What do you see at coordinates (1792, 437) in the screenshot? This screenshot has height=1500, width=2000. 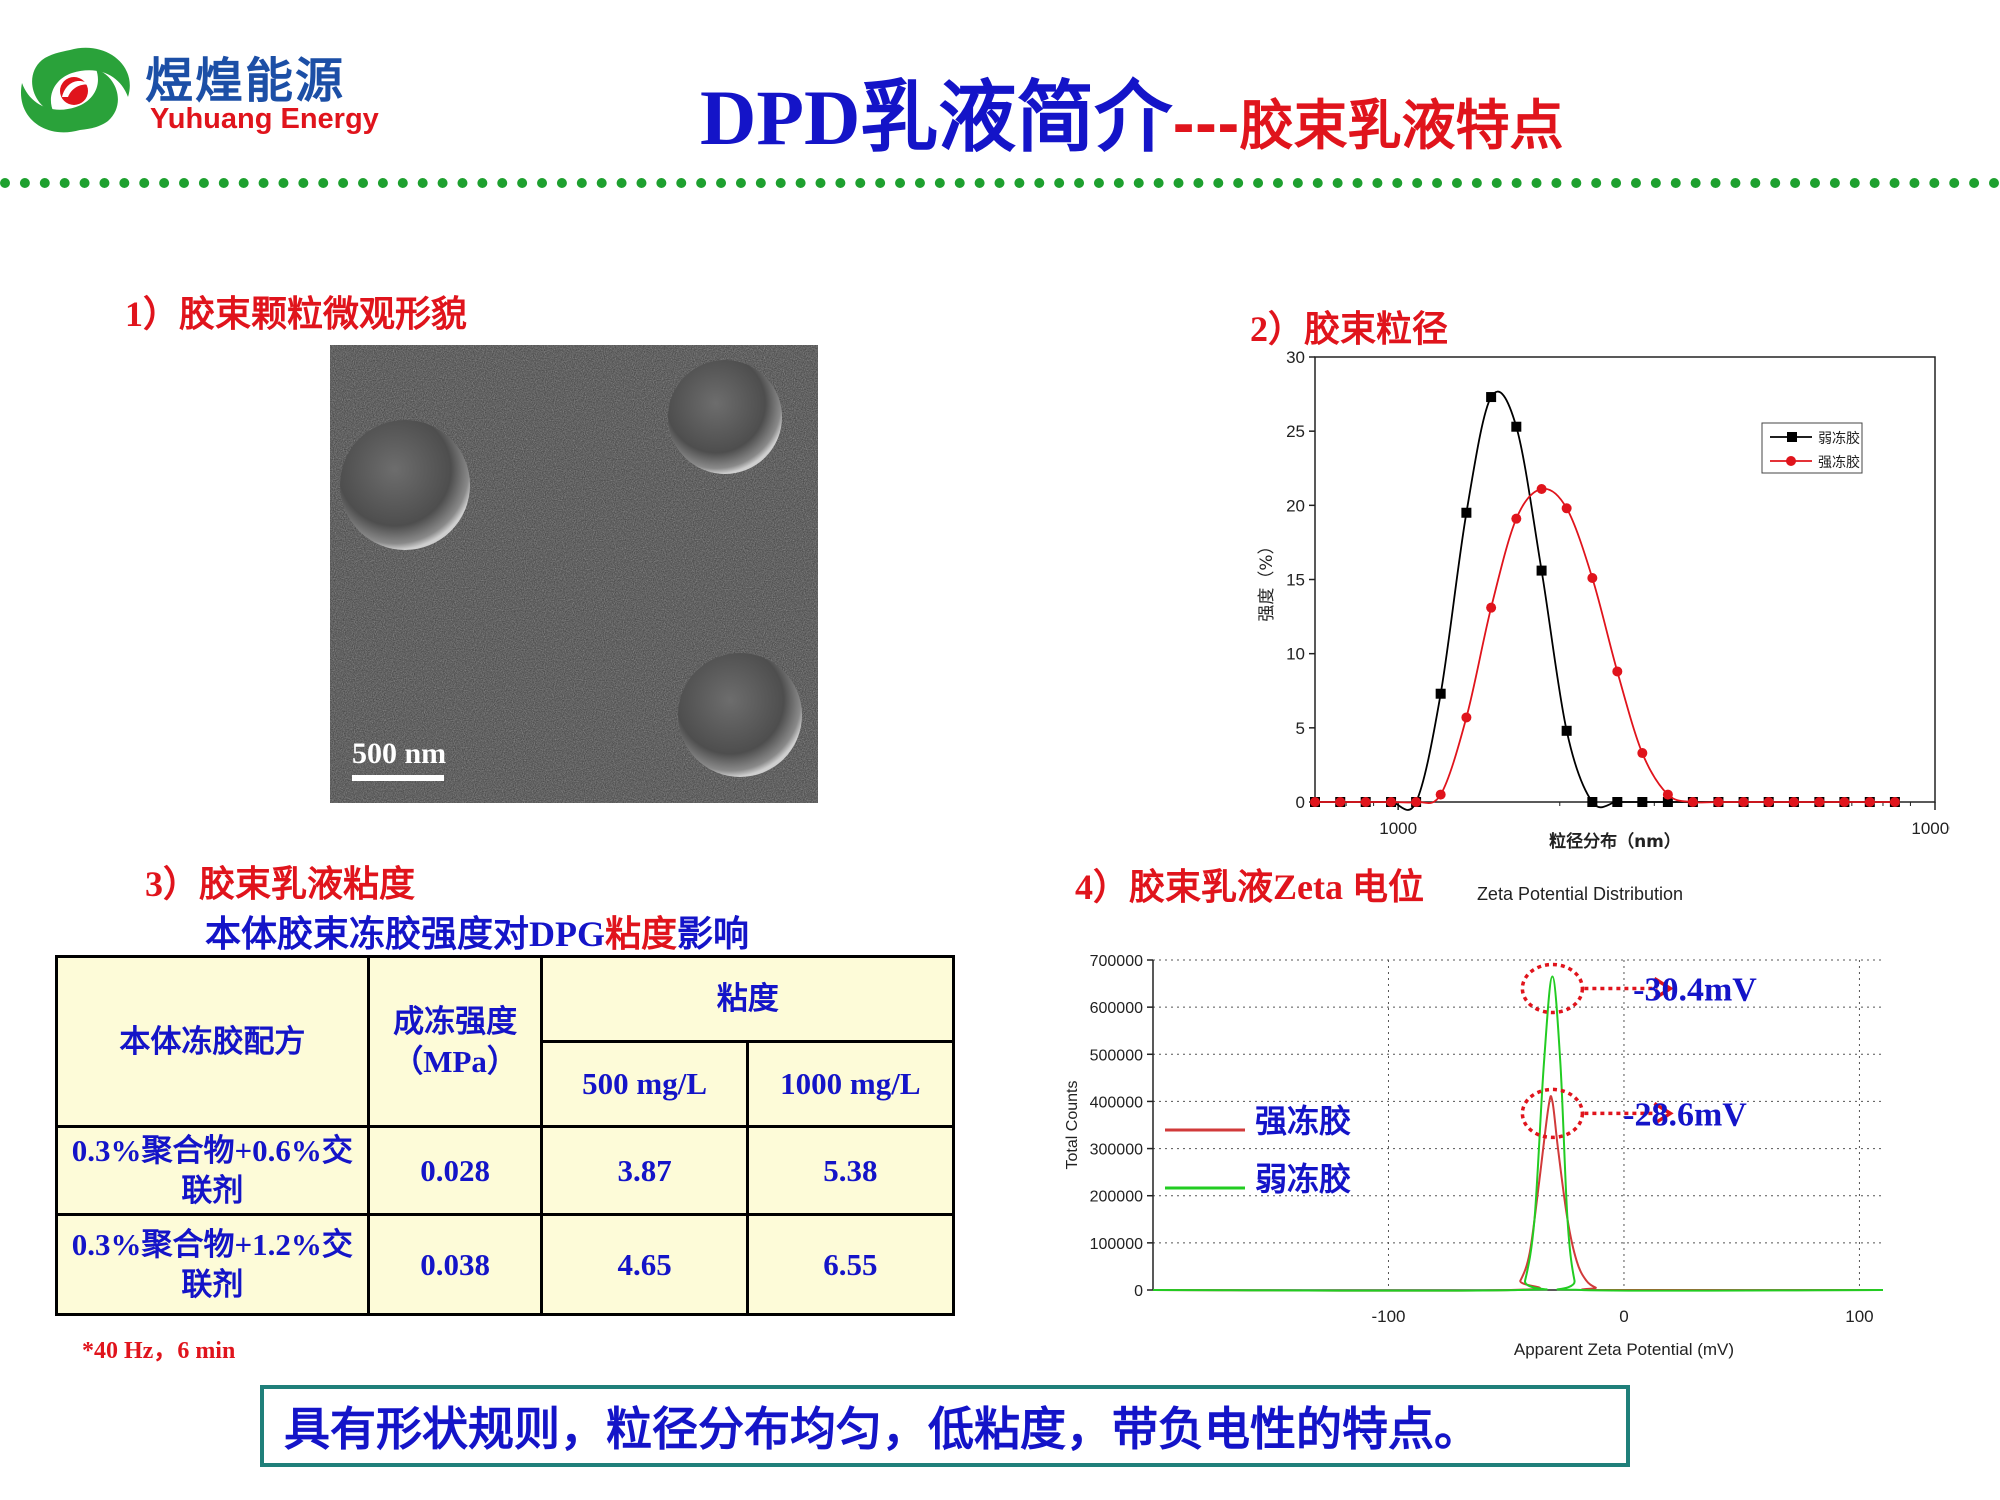 I see `legend-marker` at bounding box center [1792, 437].